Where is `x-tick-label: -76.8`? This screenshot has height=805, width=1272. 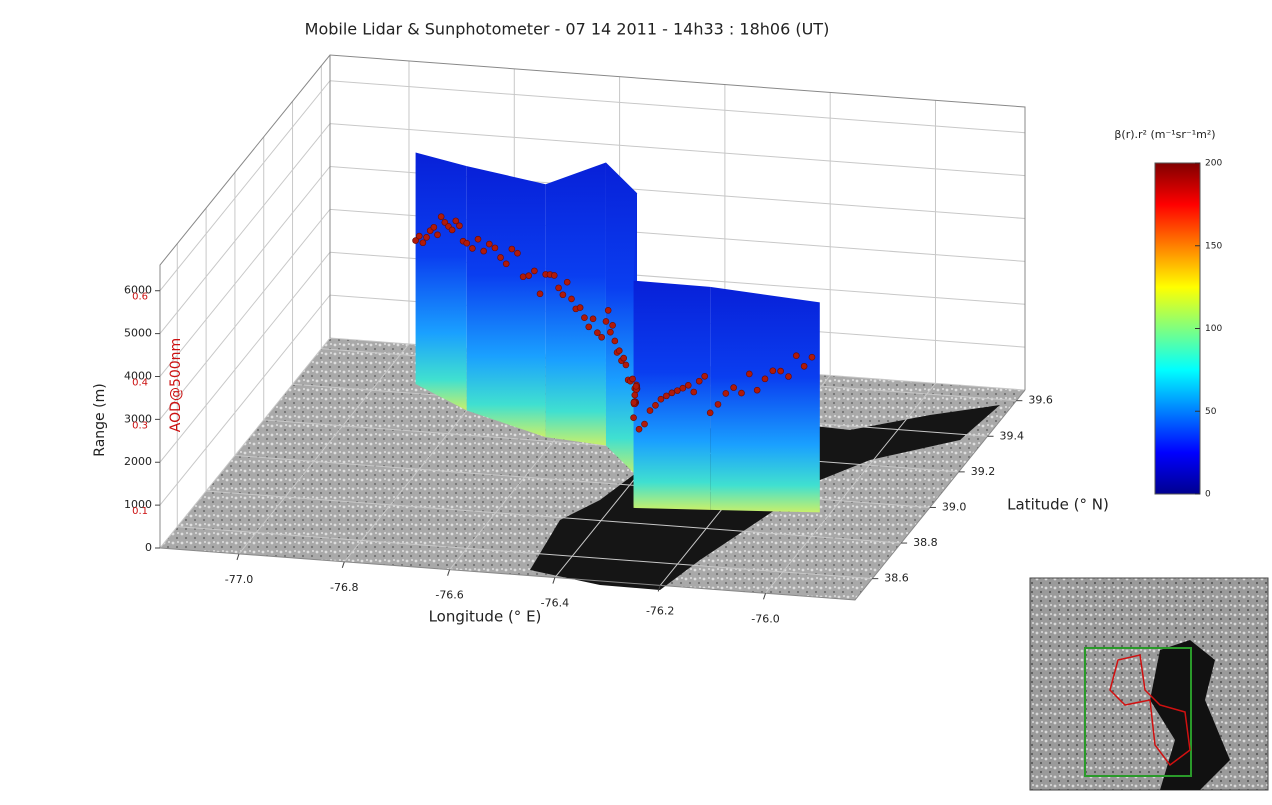
x-tick-label: -76.8 is located at coordinates (344, 587).